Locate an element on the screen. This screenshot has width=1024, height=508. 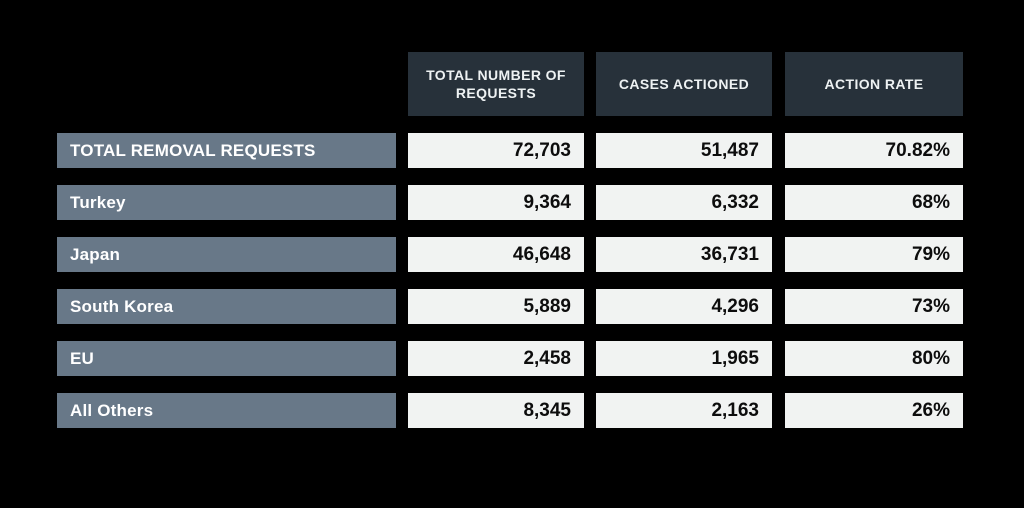
cell-total-requests: 2,458 is located at coordinates (496, 358).